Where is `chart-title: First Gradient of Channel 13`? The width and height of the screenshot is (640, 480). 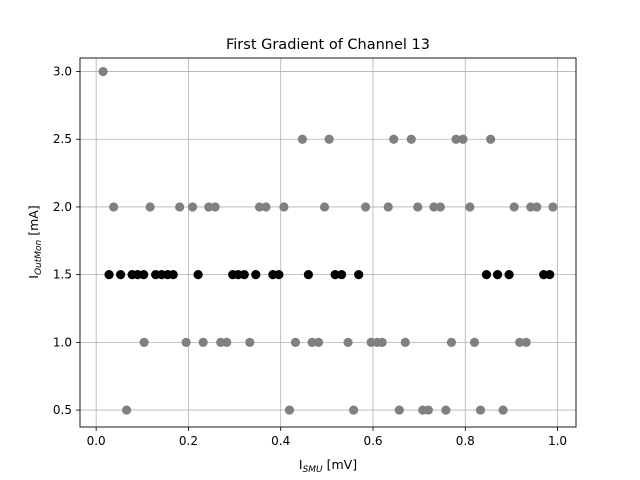
chart-title: First Gradient of Channel 13 is located at coordinates (328, 45).